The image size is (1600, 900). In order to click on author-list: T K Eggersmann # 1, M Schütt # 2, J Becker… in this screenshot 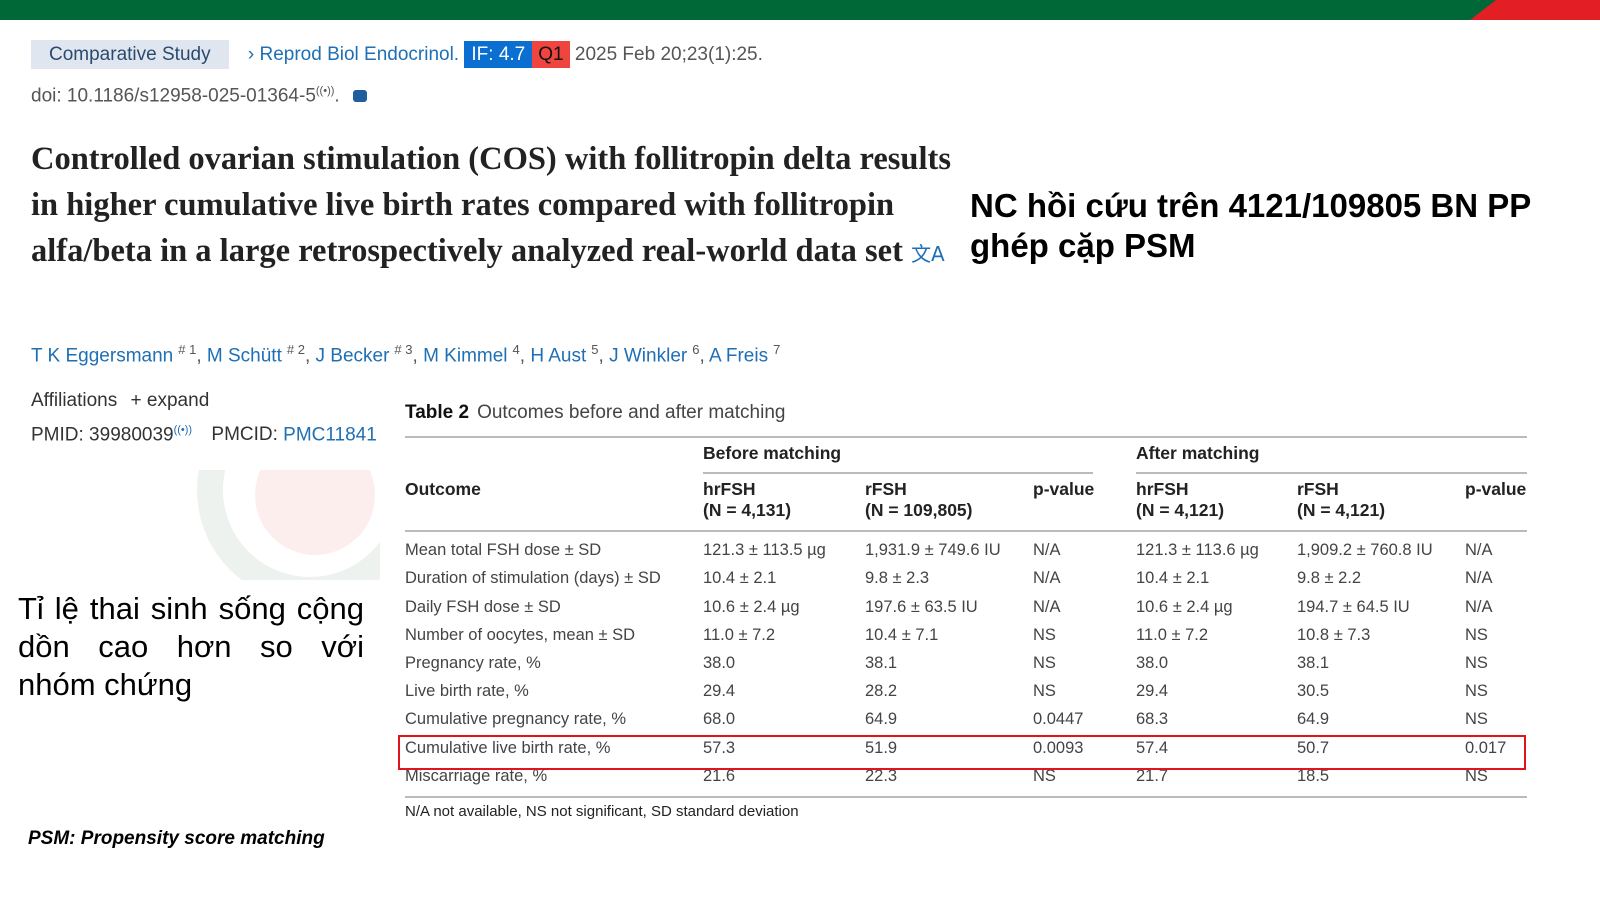, I will do `click(405, 354)`.